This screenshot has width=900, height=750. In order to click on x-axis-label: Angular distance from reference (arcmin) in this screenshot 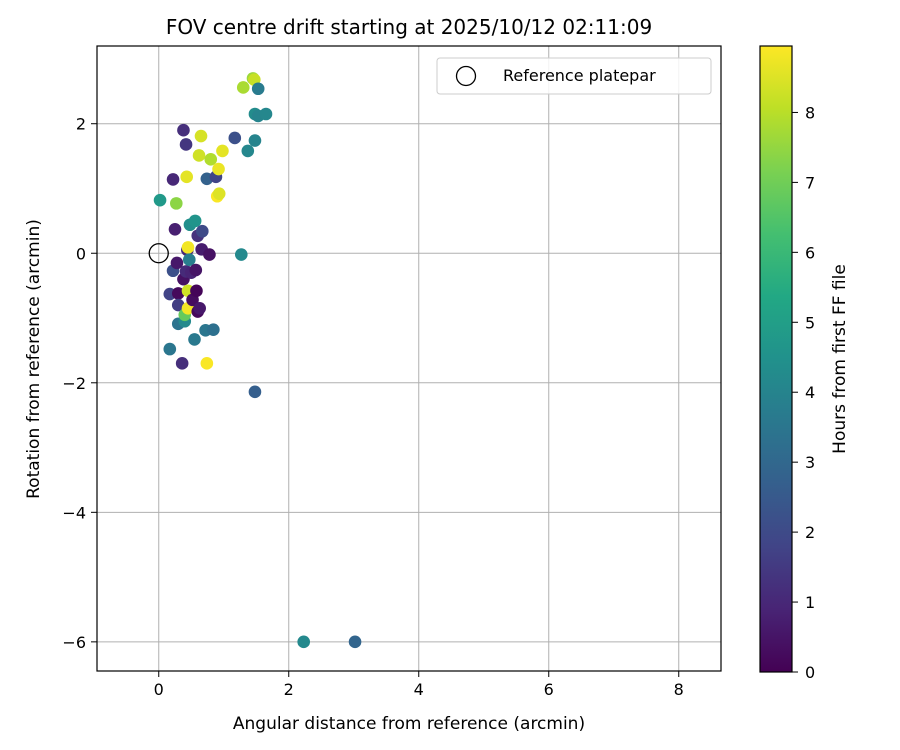, I will do `click(409, 724)`.